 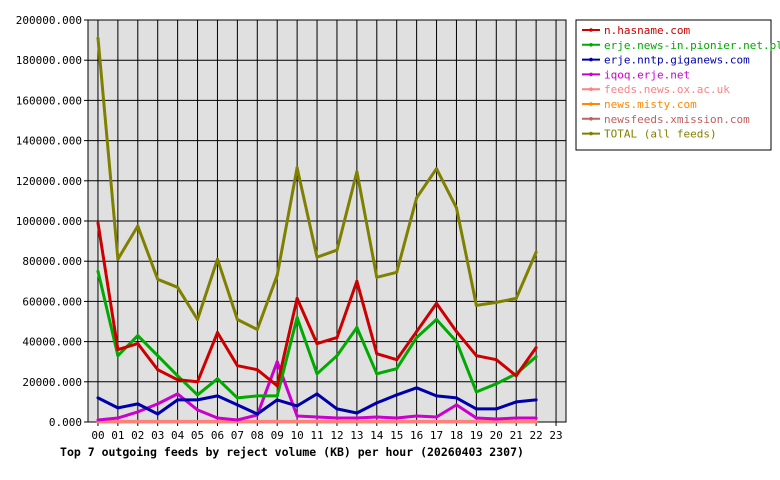 I want to click on x-tick-label: 00, so click(x=97, y=435).